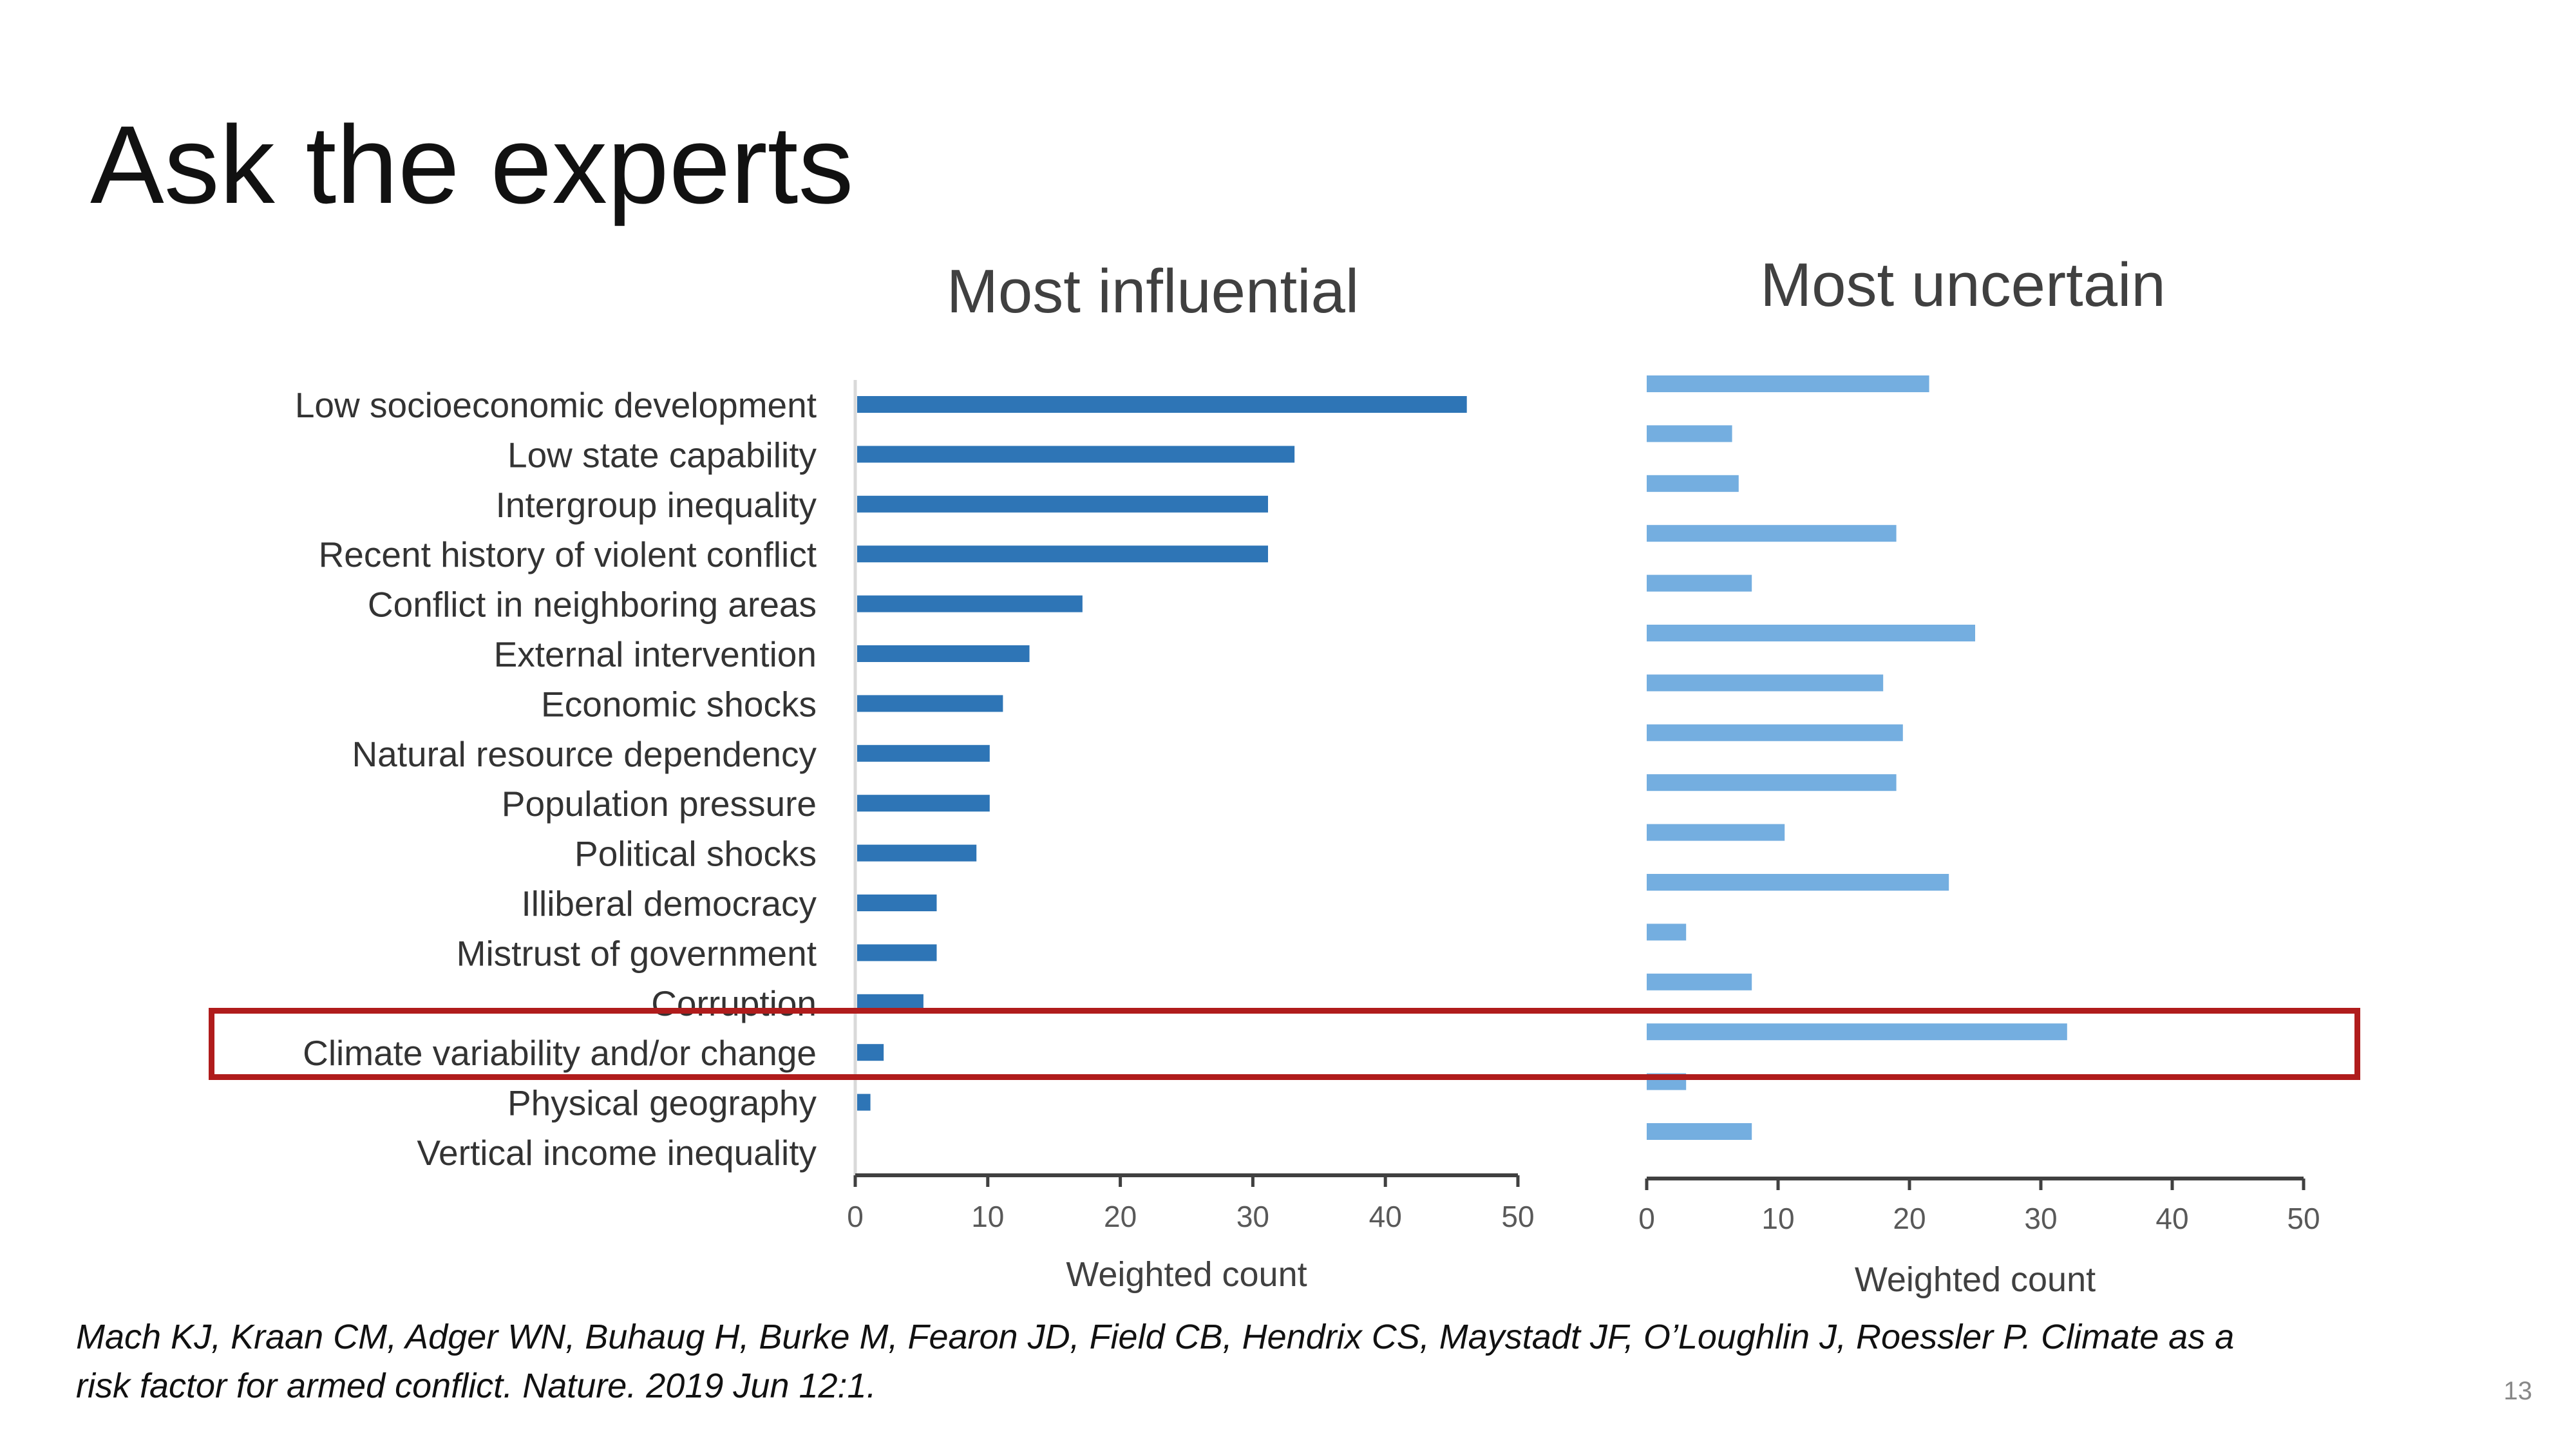  Describe the element at coordinates (656, 505) in the screenshot. I see `category-label: Intergroup inequality` at that location.